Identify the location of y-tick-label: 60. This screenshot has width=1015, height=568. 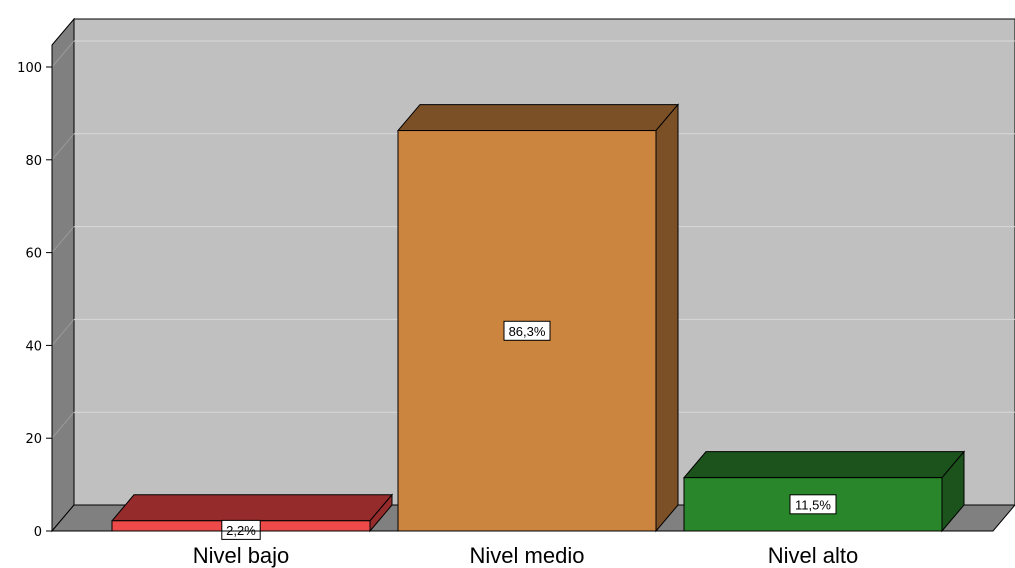
(33, 254).